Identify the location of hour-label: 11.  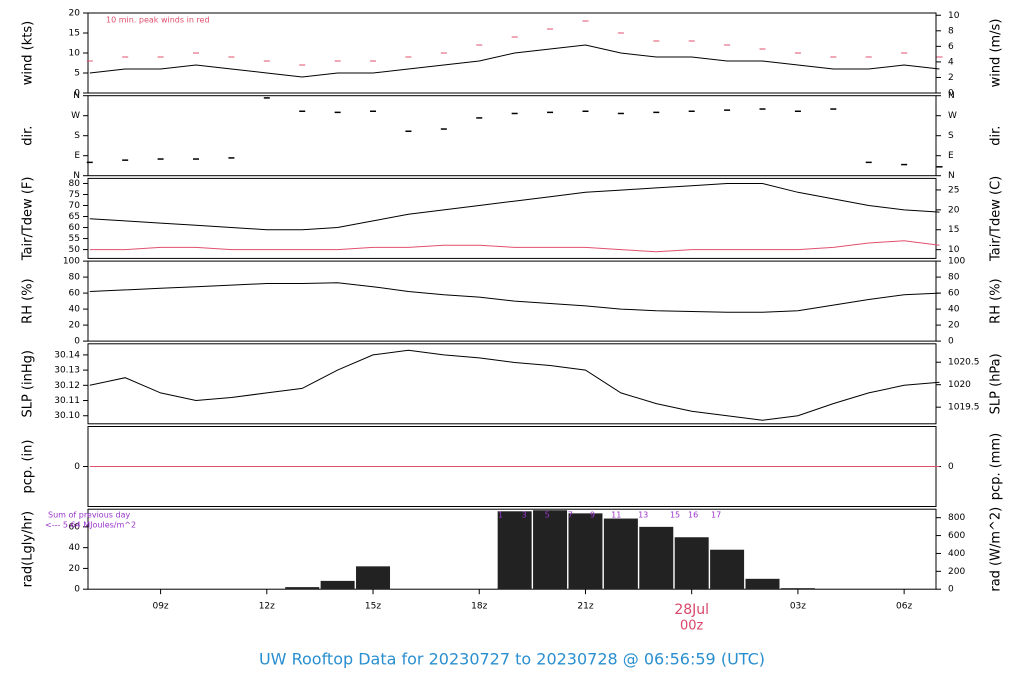
(616, 515).